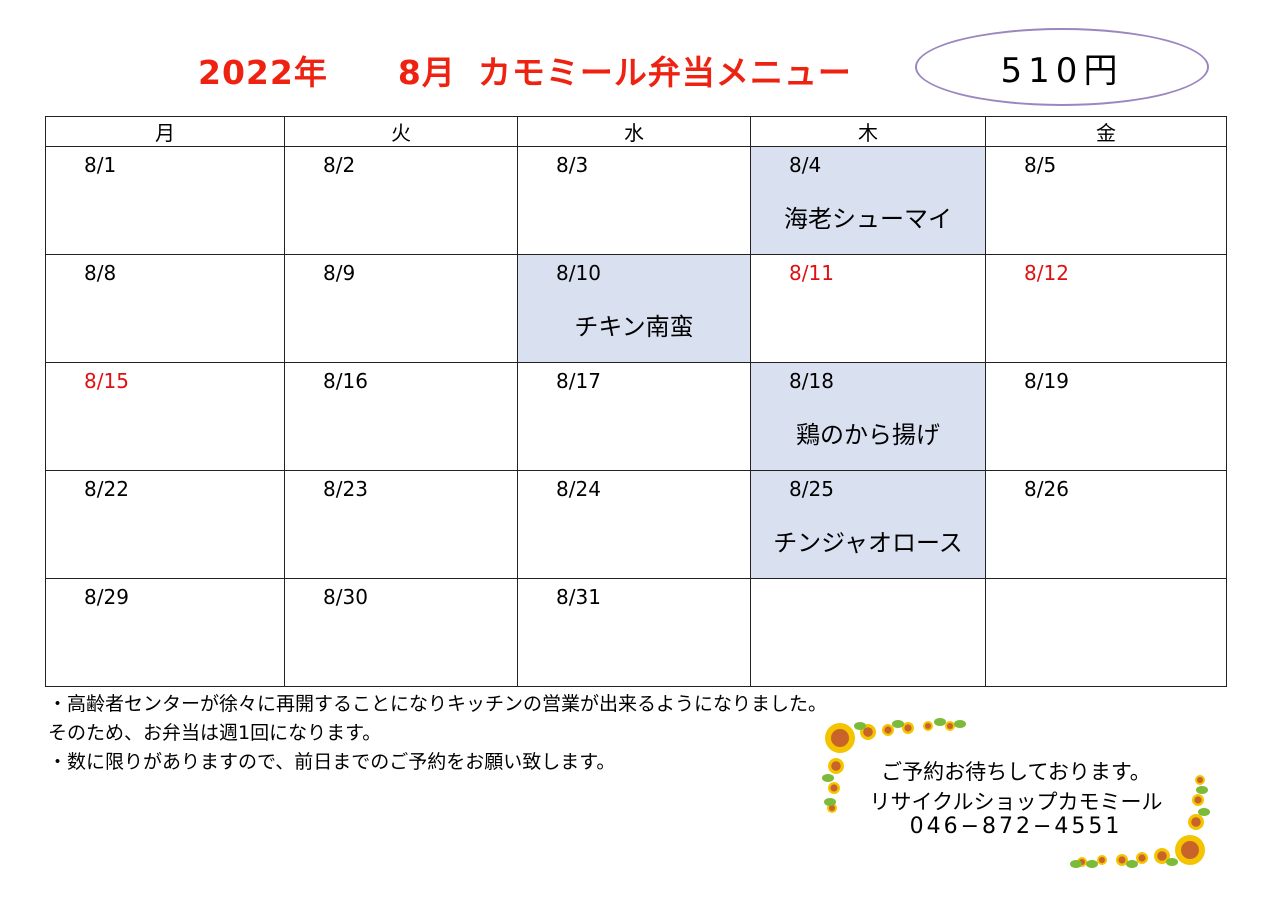 This screenshot has height=905, width=1280. I want to click on week-row: 8/22 8/23 8/24 8/25 チンジャオロース 8/26, so click(636, 524).